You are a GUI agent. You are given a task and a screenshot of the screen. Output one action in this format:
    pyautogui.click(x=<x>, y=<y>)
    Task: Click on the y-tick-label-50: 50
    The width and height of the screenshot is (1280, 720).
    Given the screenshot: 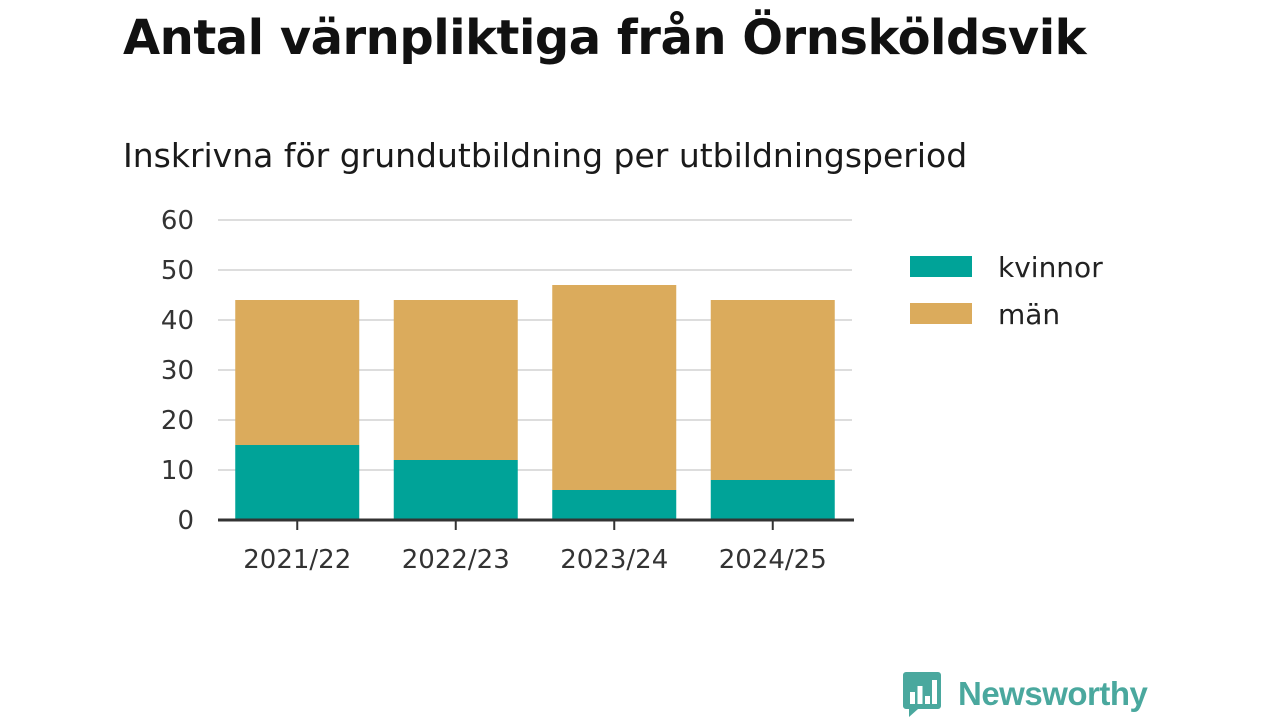 What is the action you would take?
    pyautogui.click(x=177, y=271)
    